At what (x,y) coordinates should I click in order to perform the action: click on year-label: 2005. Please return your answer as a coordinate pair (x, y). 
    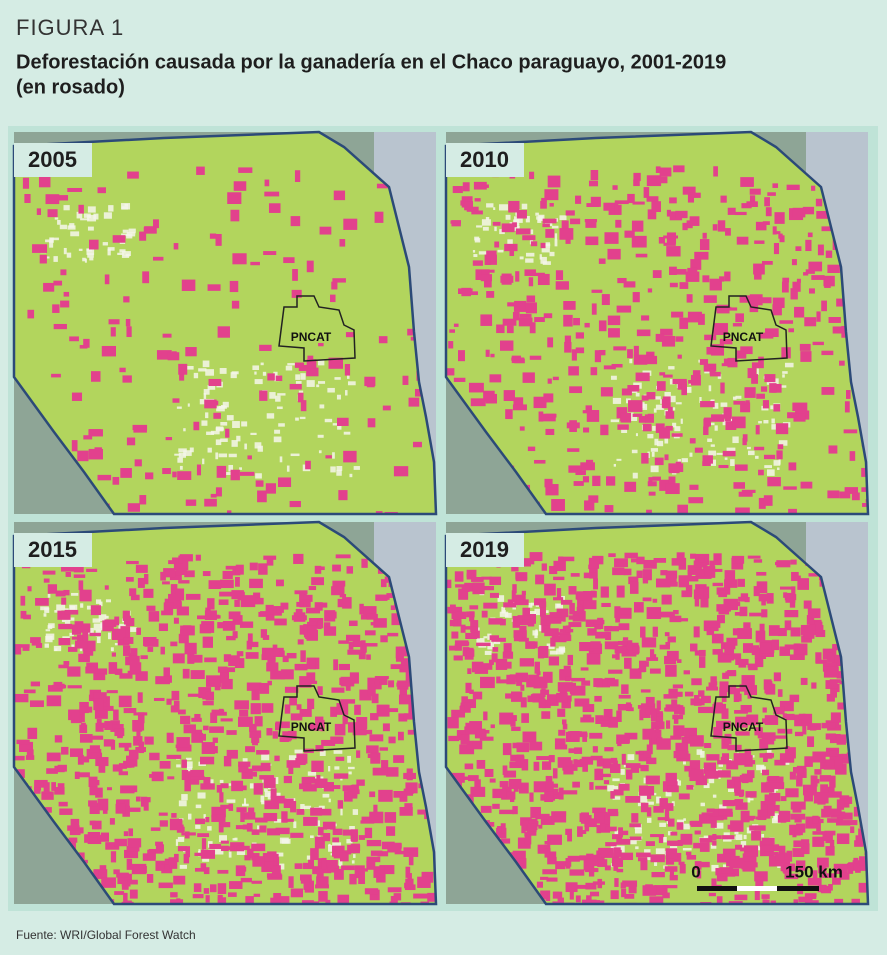
    Looking at the image, I should click on (52, 159).